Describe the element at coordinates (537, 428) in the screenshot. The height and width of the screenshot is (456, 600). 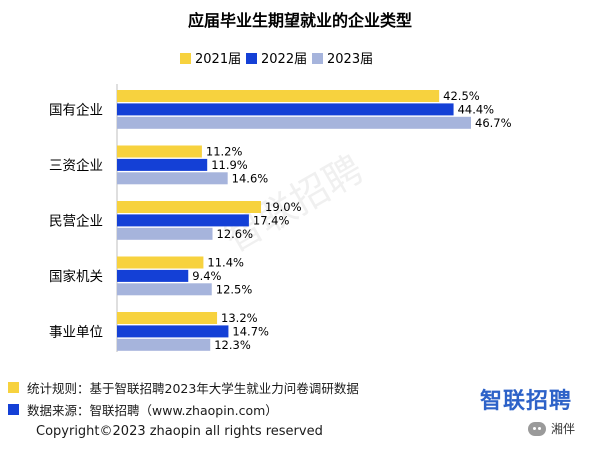
I see `chat-bubble-icon` at that location.